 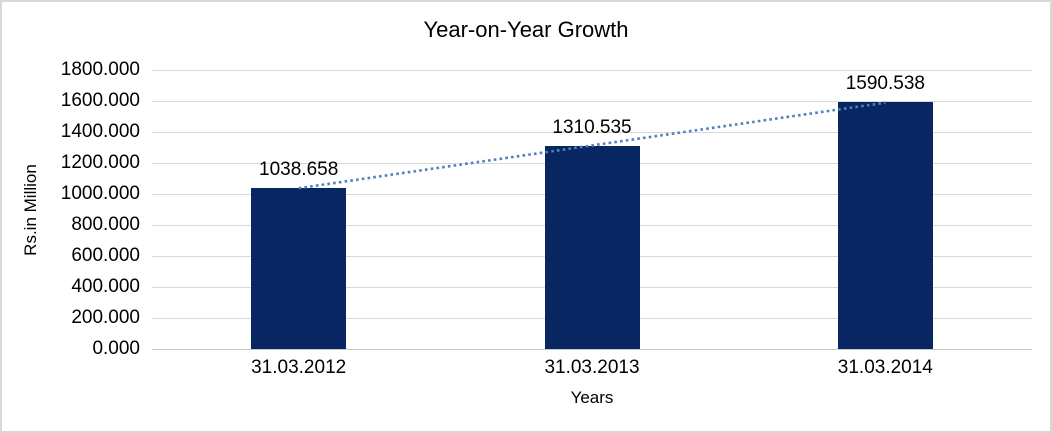 I want to click on bar-value-label: 1310.535, so click(x=592, y=127).